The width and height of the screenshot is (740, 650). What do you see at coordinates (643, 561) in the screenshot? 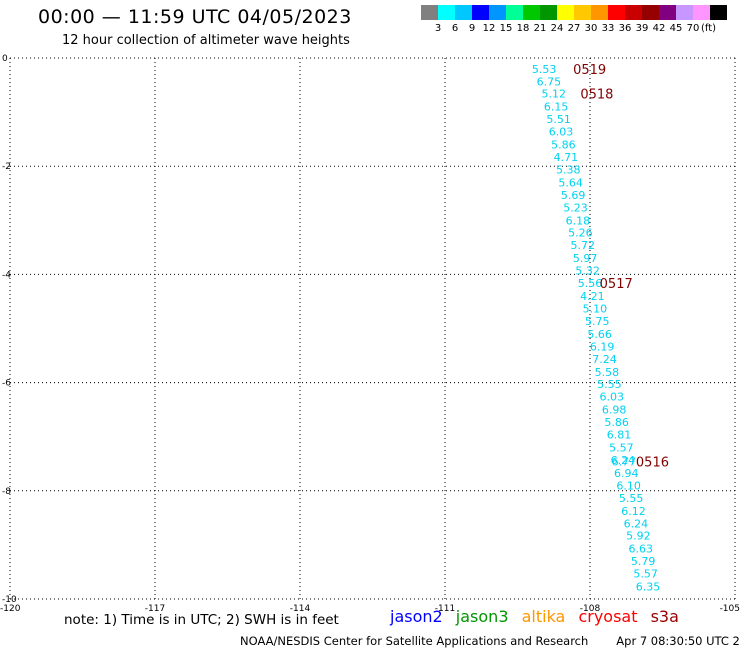
I see `swh-value-label: 5.79` at bounding box center [643, 561].